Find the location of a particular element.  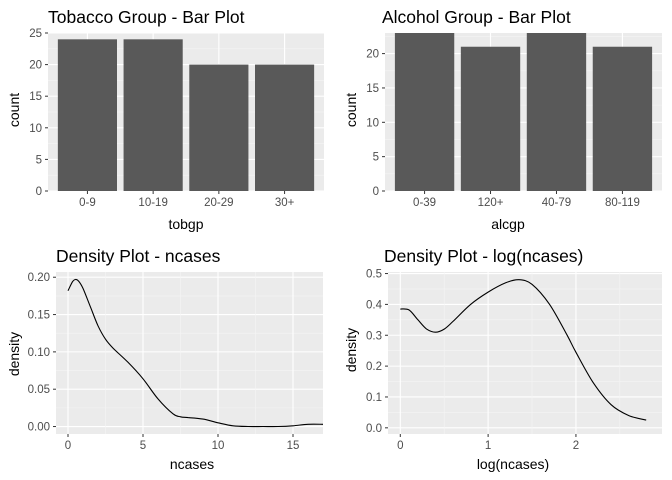

y-tick-label: 0.4 is located at coordinates (374, 305).